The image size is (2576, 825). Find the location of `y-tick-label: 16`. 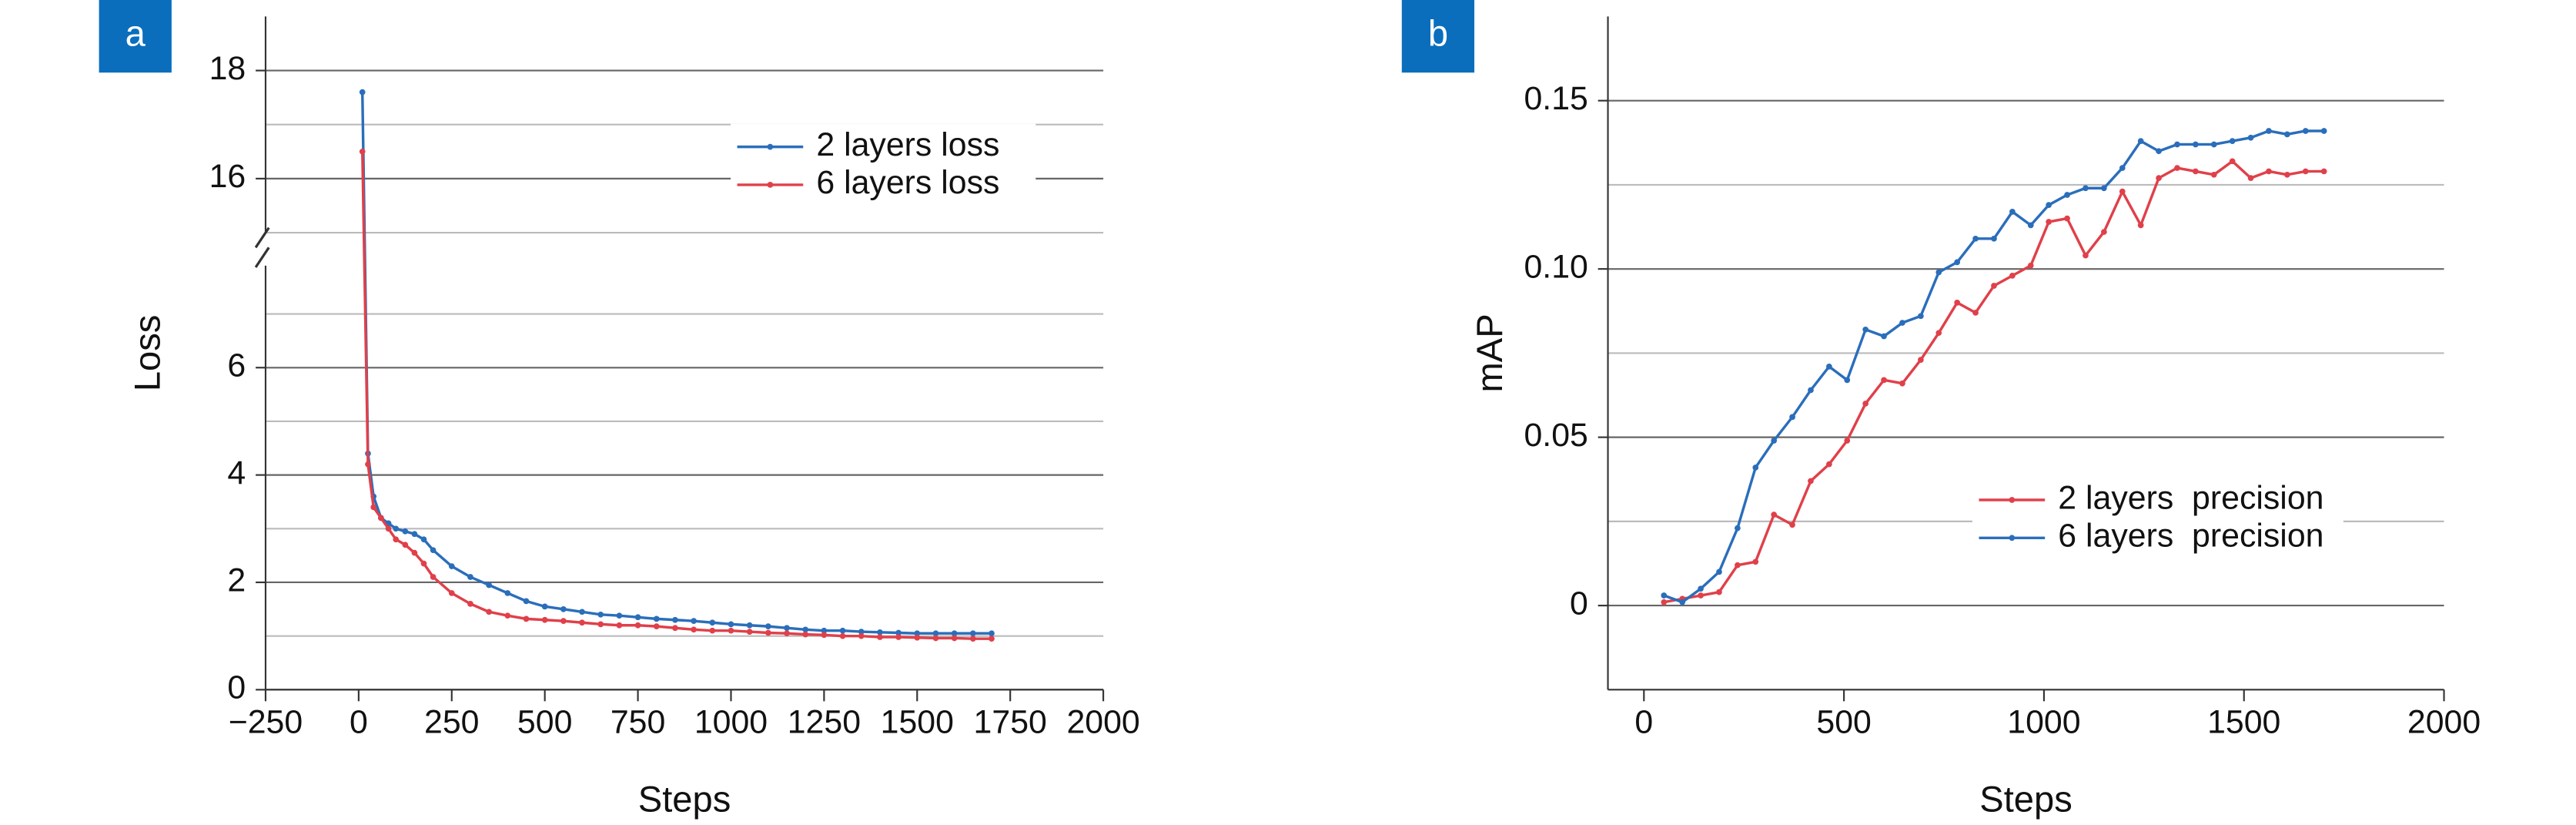

y-tick-label: 16 is located at coordinates (228, 176).